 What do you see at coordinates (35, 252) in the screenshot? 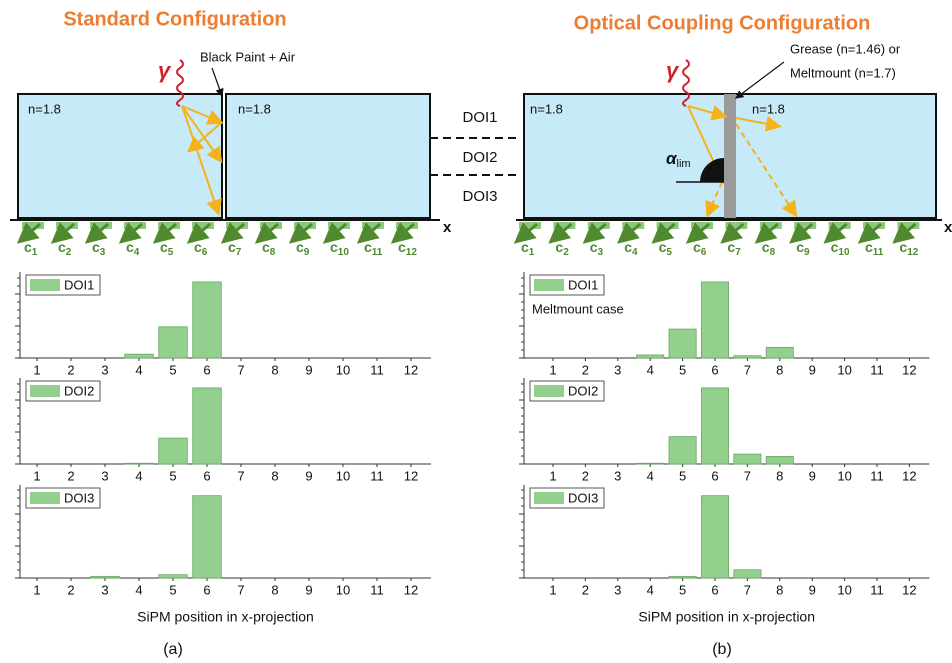
I see `sipm-index: 1` at bounding box center [35, 252].